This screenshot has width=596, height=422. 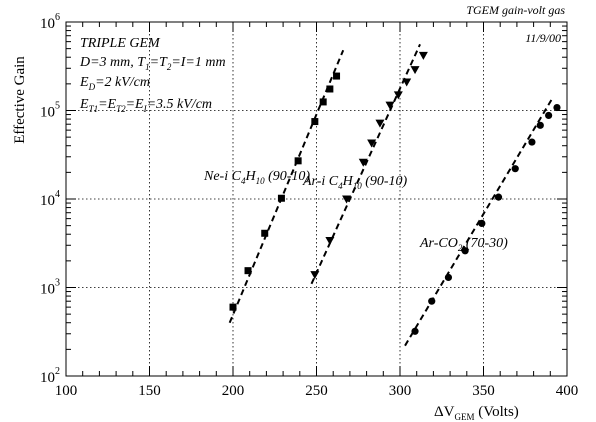 I want to click on x-tick-label: 250, so click(x=316, y=391).